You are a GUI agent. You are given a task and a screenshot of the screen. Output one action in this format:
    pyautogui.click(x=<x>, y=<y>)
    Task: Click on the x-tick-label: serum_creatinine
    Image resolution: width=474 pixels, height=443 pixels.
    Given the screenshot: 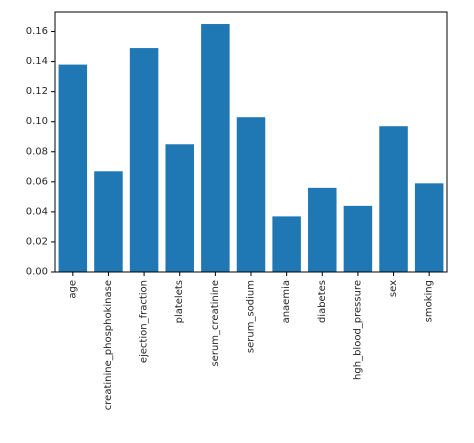 What is the action you would take?
    pyautogui.click(x=215, y=323)
    